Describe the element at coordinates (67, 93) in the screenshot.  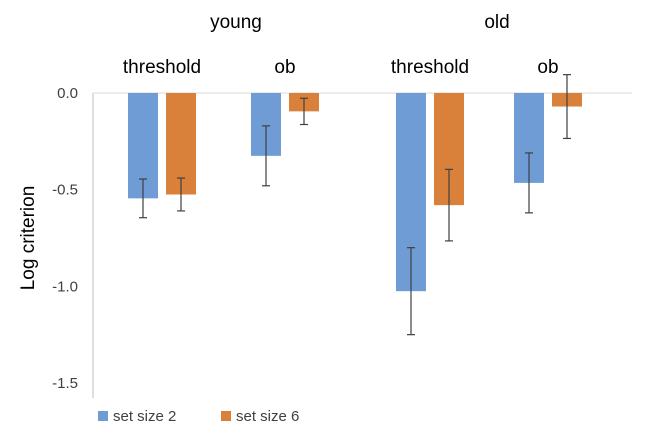
I see `y-tick-label: 0.0` at that location.